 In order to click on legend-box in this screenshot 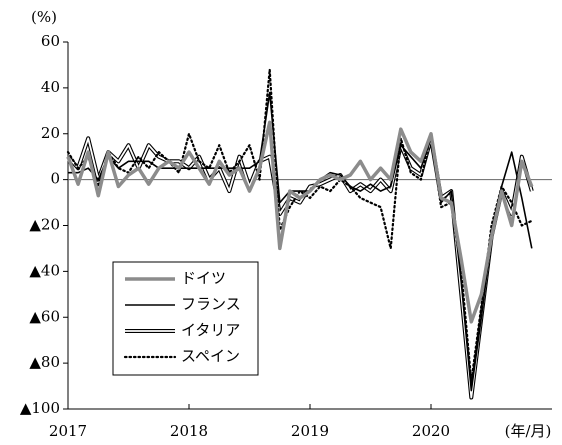, I will do `click(185, 318)`.